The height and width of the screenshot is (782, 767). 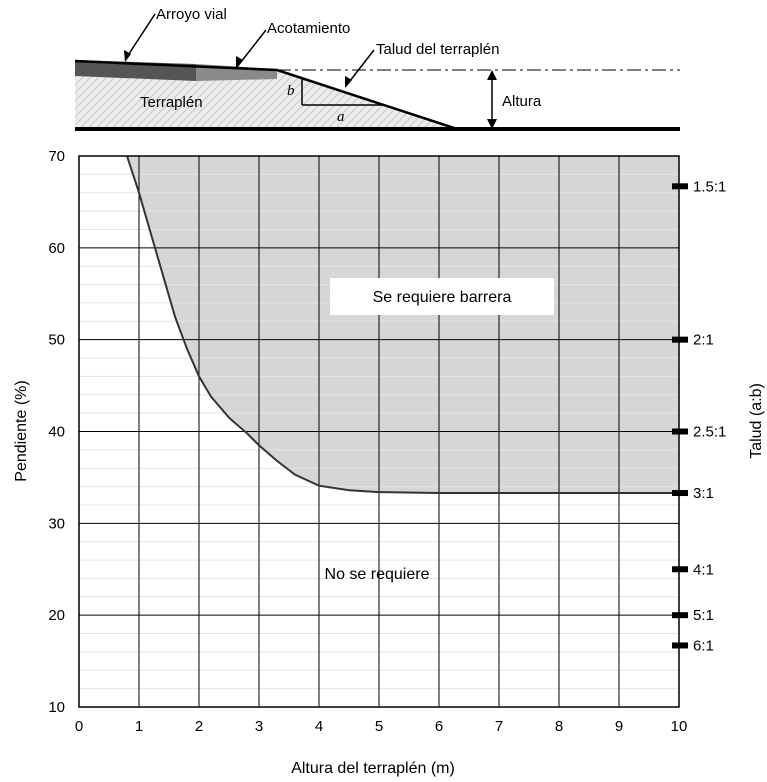 What do you see at coordinates (139, 726) in the screenshot?
I see `x-tick-label: 1` at bounding box center [139, 726].